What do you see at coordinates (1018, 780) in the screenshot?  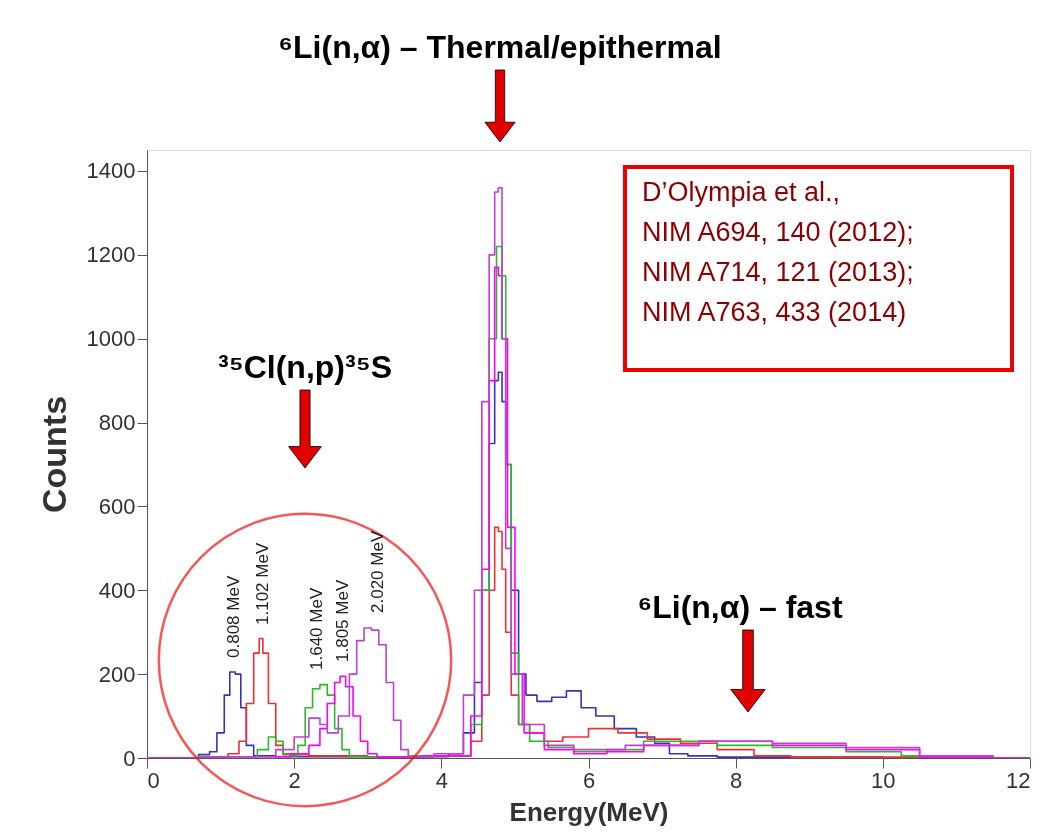 I see `x-tick-label: 12` at bounding box center [1018, 780].